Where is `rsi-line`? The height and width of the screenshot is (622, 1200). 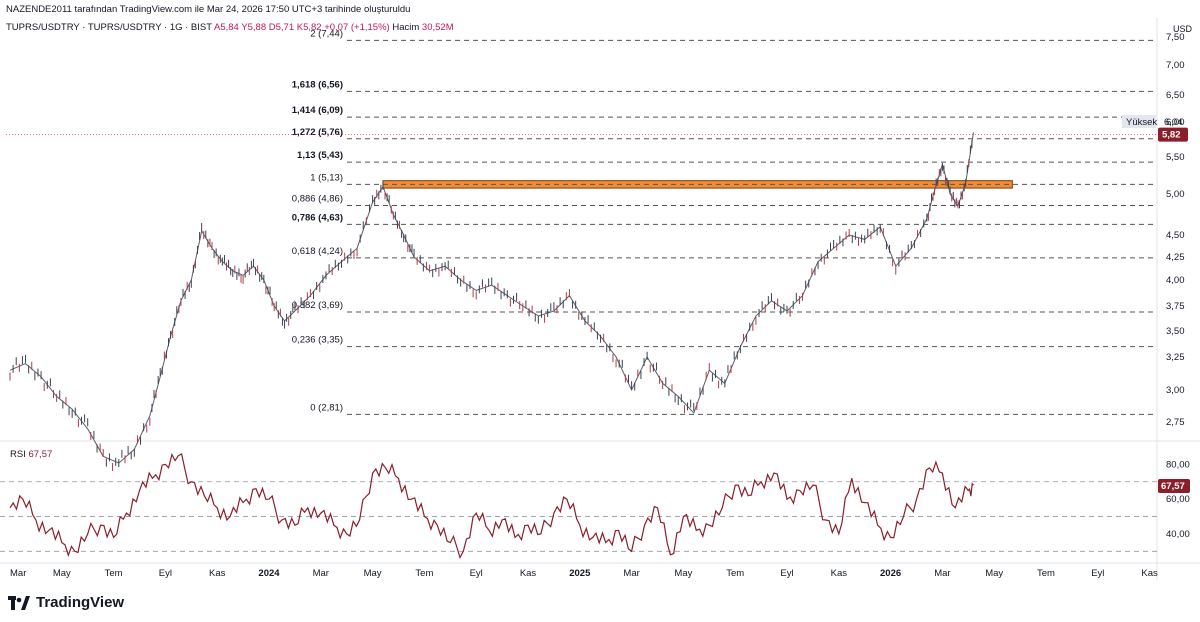 rsi-line is located at coordinates (491, 506).